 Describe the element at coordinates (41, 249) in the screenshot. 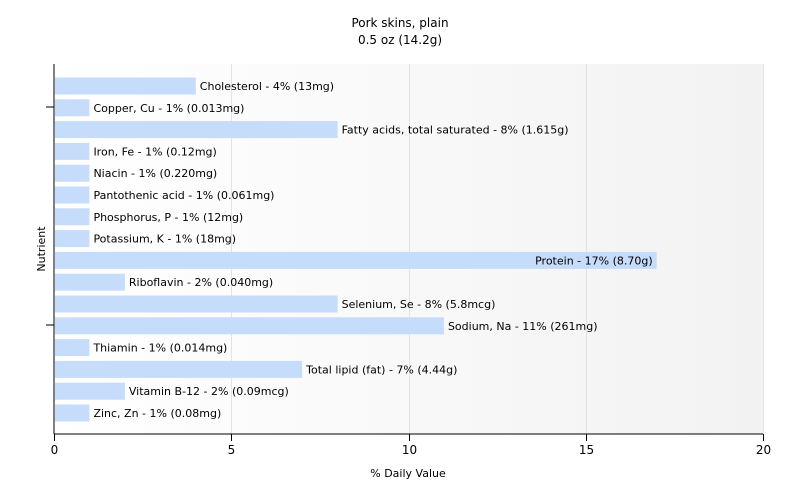

I see `y-axis-title: Nutrient` at that location.